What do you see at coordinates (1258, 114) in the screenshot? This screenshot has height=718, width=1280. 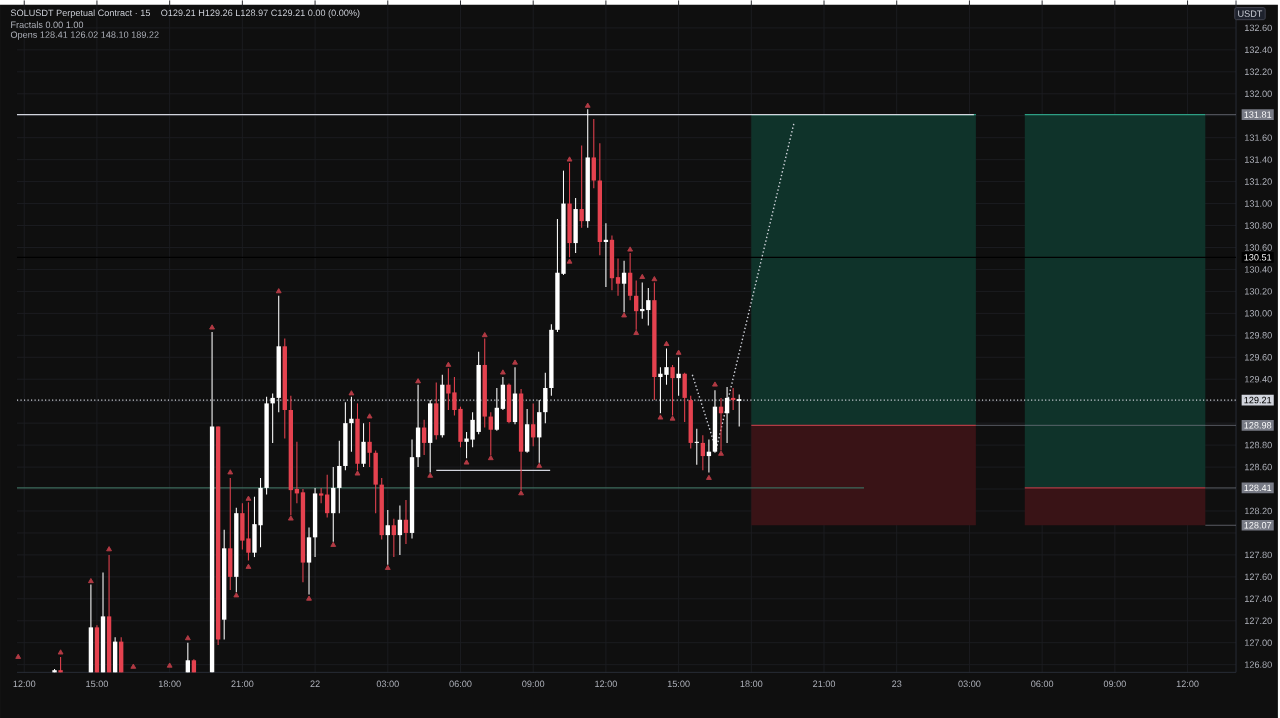 I see `annotation: 131.81` at bounding box center [1258, 114].